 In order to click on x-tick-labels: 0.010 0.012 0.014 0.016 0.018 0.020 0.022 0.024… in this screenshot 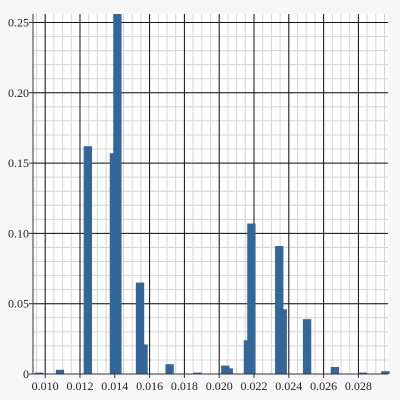, I will do `click(202, 386)`.